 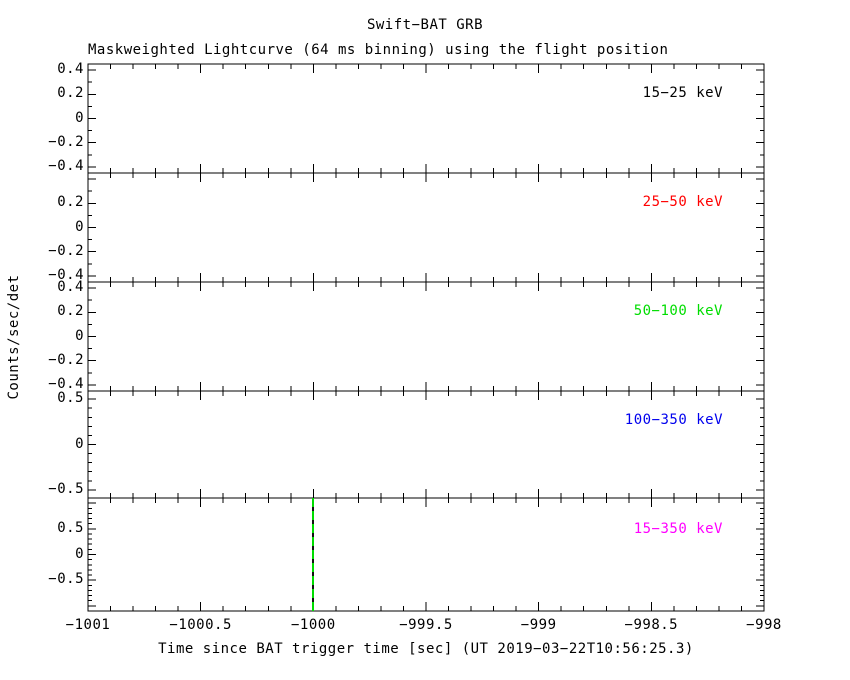 I want to click on band-label-15-25-kev: 15−25 keV, so click(x=682, y=93).